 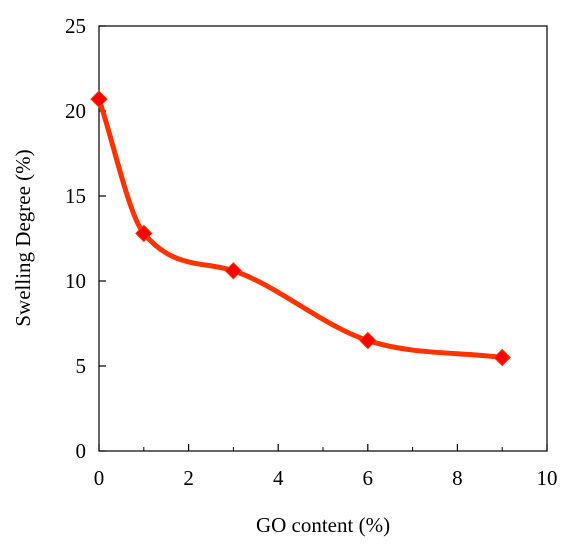 I want to click on y-tick-label: 20, so click(x=75, y=111).